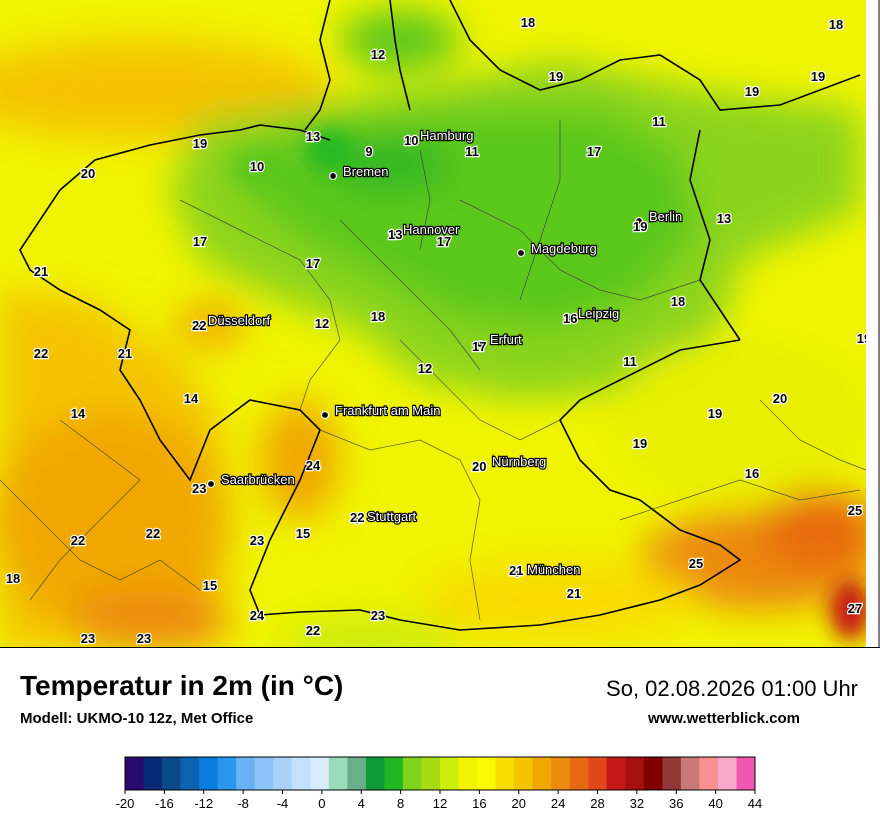 Image resolution: width=880 pixels, height=830 pixels. Describe the element at coordinates (506, 339) in the screenshot. I see `city-label: Erfurt` at that location.